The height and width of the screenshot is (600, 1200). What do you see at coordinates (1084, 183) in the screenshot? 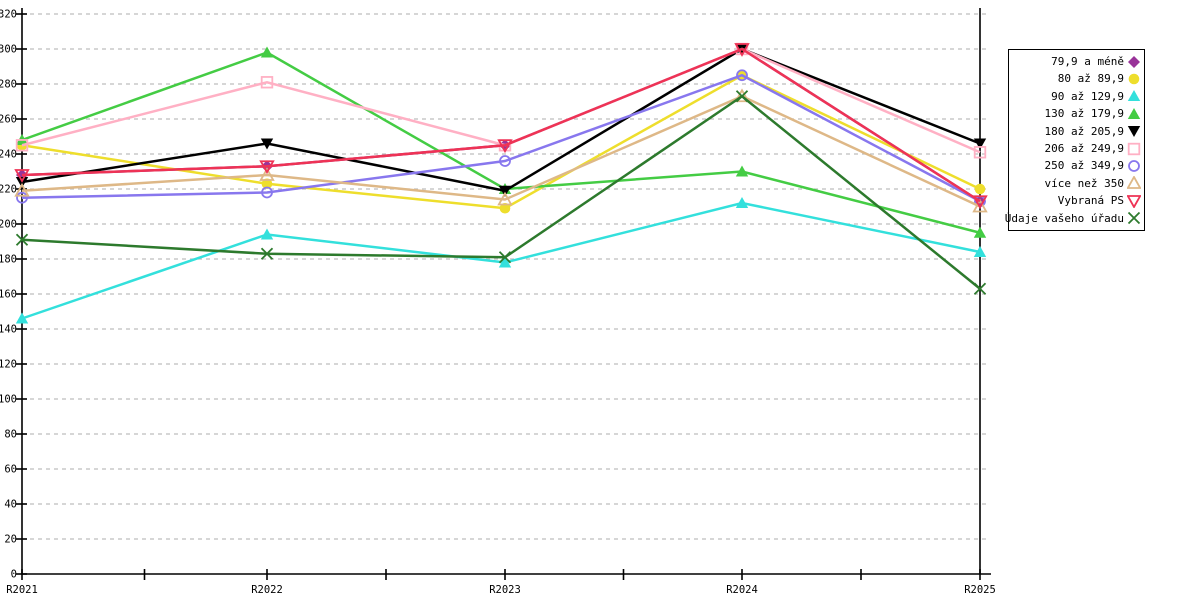
I see `legend-label: více než 350` at bounding box center [1084, 183].